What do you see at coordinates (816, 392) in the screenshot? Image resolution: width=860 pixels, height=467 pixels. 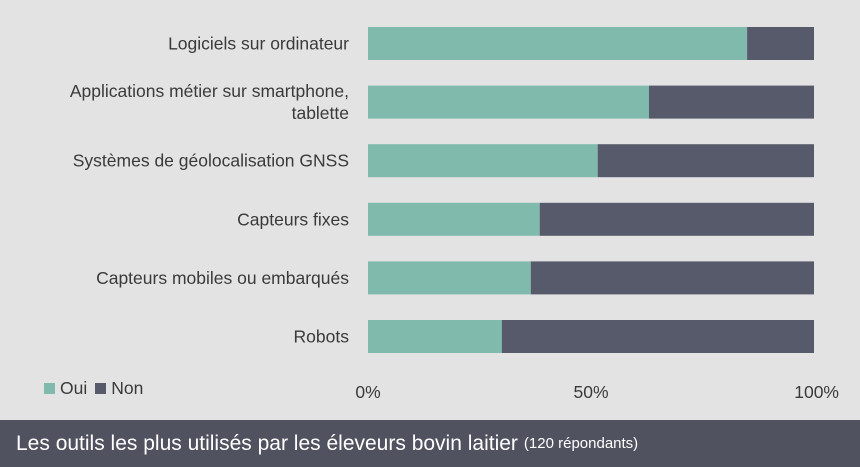 I see `x-tick-label-2: 100%` at bounding box center [816, 392].